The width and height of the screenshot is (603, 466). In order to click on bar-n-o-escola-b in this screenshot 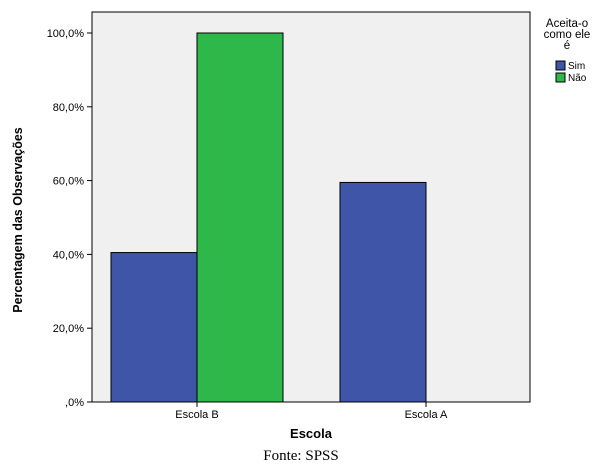, I will do `click(240, 217)`.